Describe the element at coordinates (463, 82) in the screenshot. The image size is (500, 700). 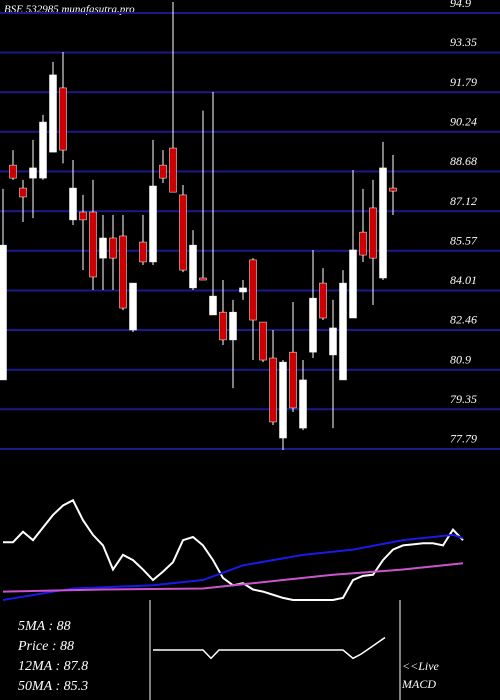
I see `y-tick-label: 91.79` at that location.